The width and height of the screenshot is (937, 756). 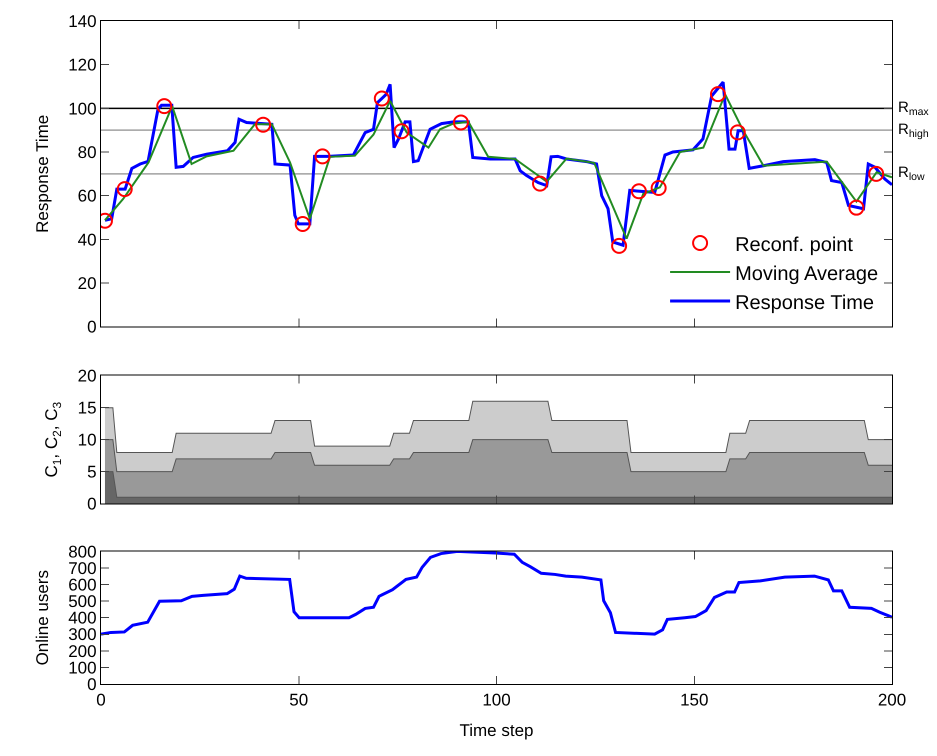 What do you see at coordinates (87, 440) in the screenshot?
I see `y-tick-label: 10` at bounding box center [87, 440].